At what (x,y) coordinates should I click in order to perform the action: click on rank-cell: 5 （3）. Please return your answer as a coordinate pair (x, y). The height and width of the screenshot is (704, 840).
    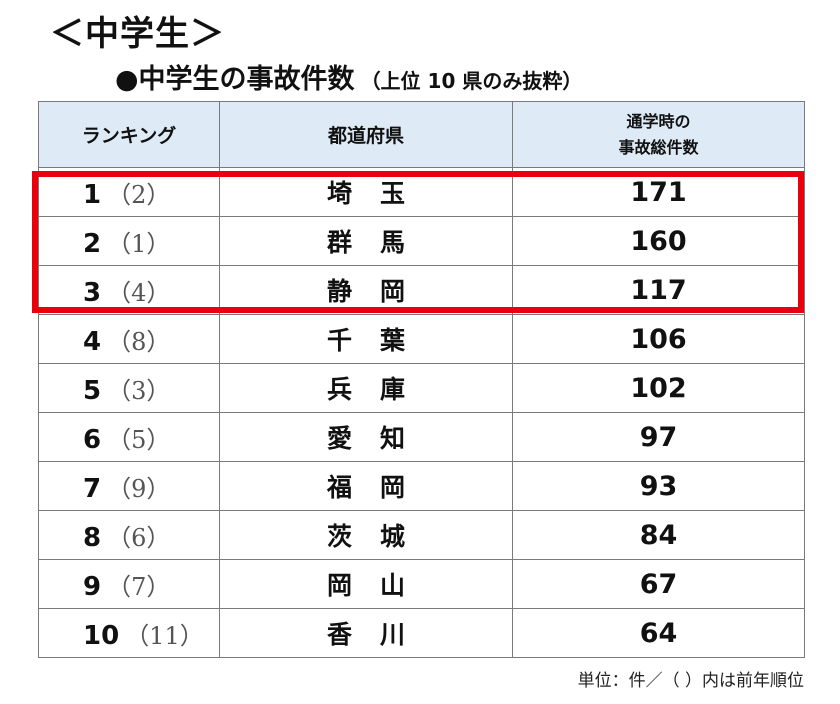
    Looking at the image, I should click on (129, 388).